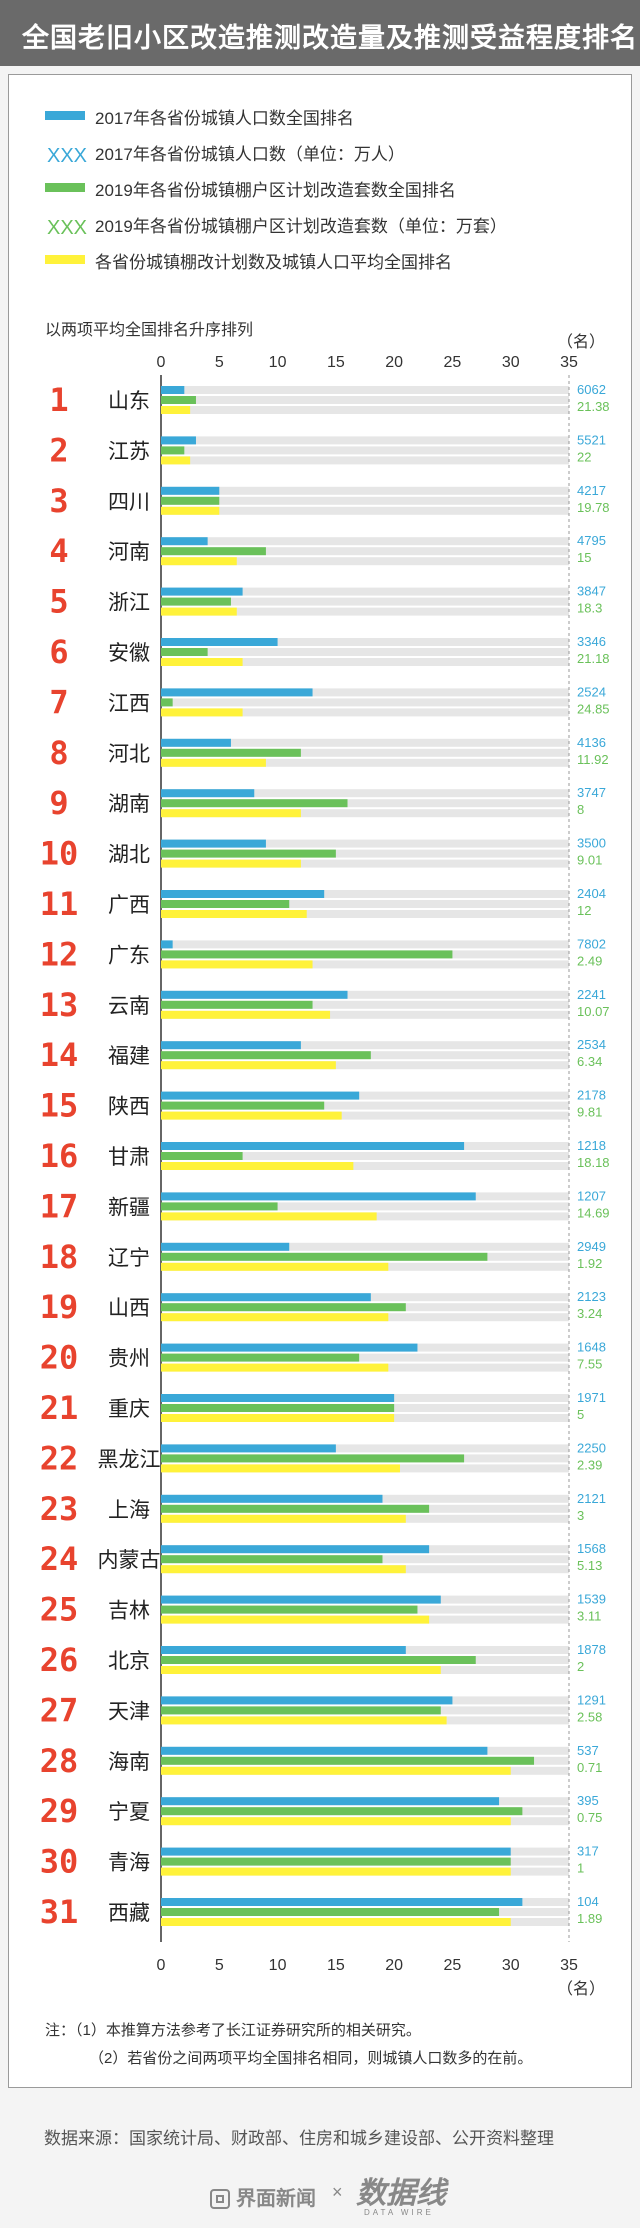  Describe the element at coordinates (593, 1162) in the screenshot. I see `shed-value: 18.18` at that location.